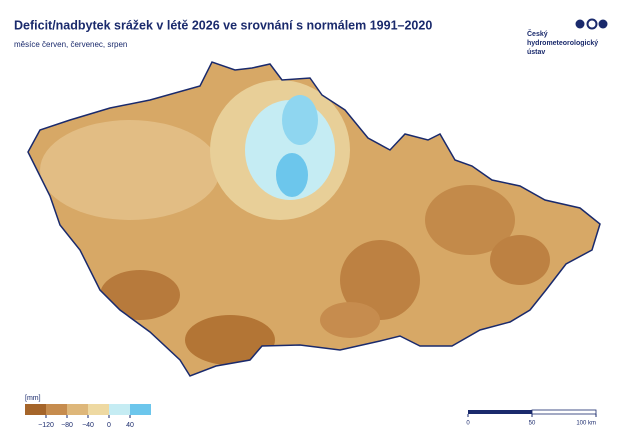  Describe the element at coordinates (33, 398) in the screenshot. I see `legend-unit: [mm]` at that location.